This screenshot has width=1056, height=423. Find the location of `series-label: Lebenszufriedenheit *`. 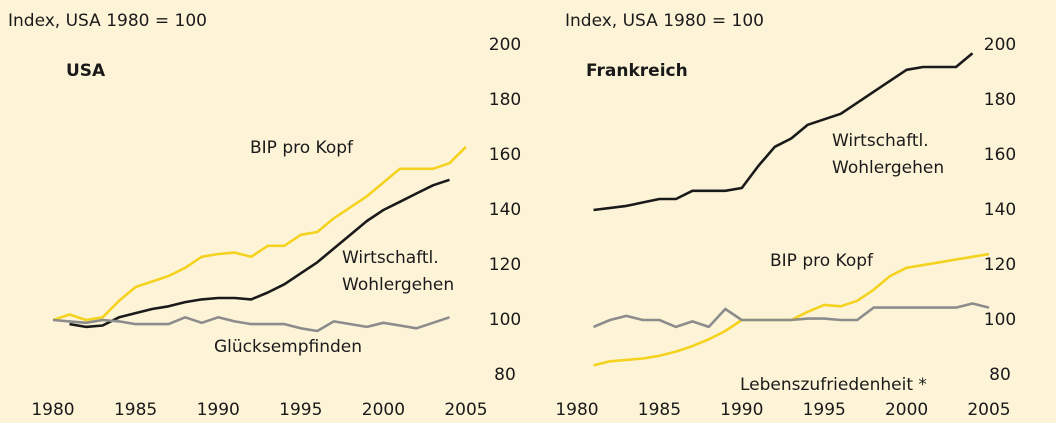

series-label: Lebenszufriedenheit * is located at coordinates (833, 385).